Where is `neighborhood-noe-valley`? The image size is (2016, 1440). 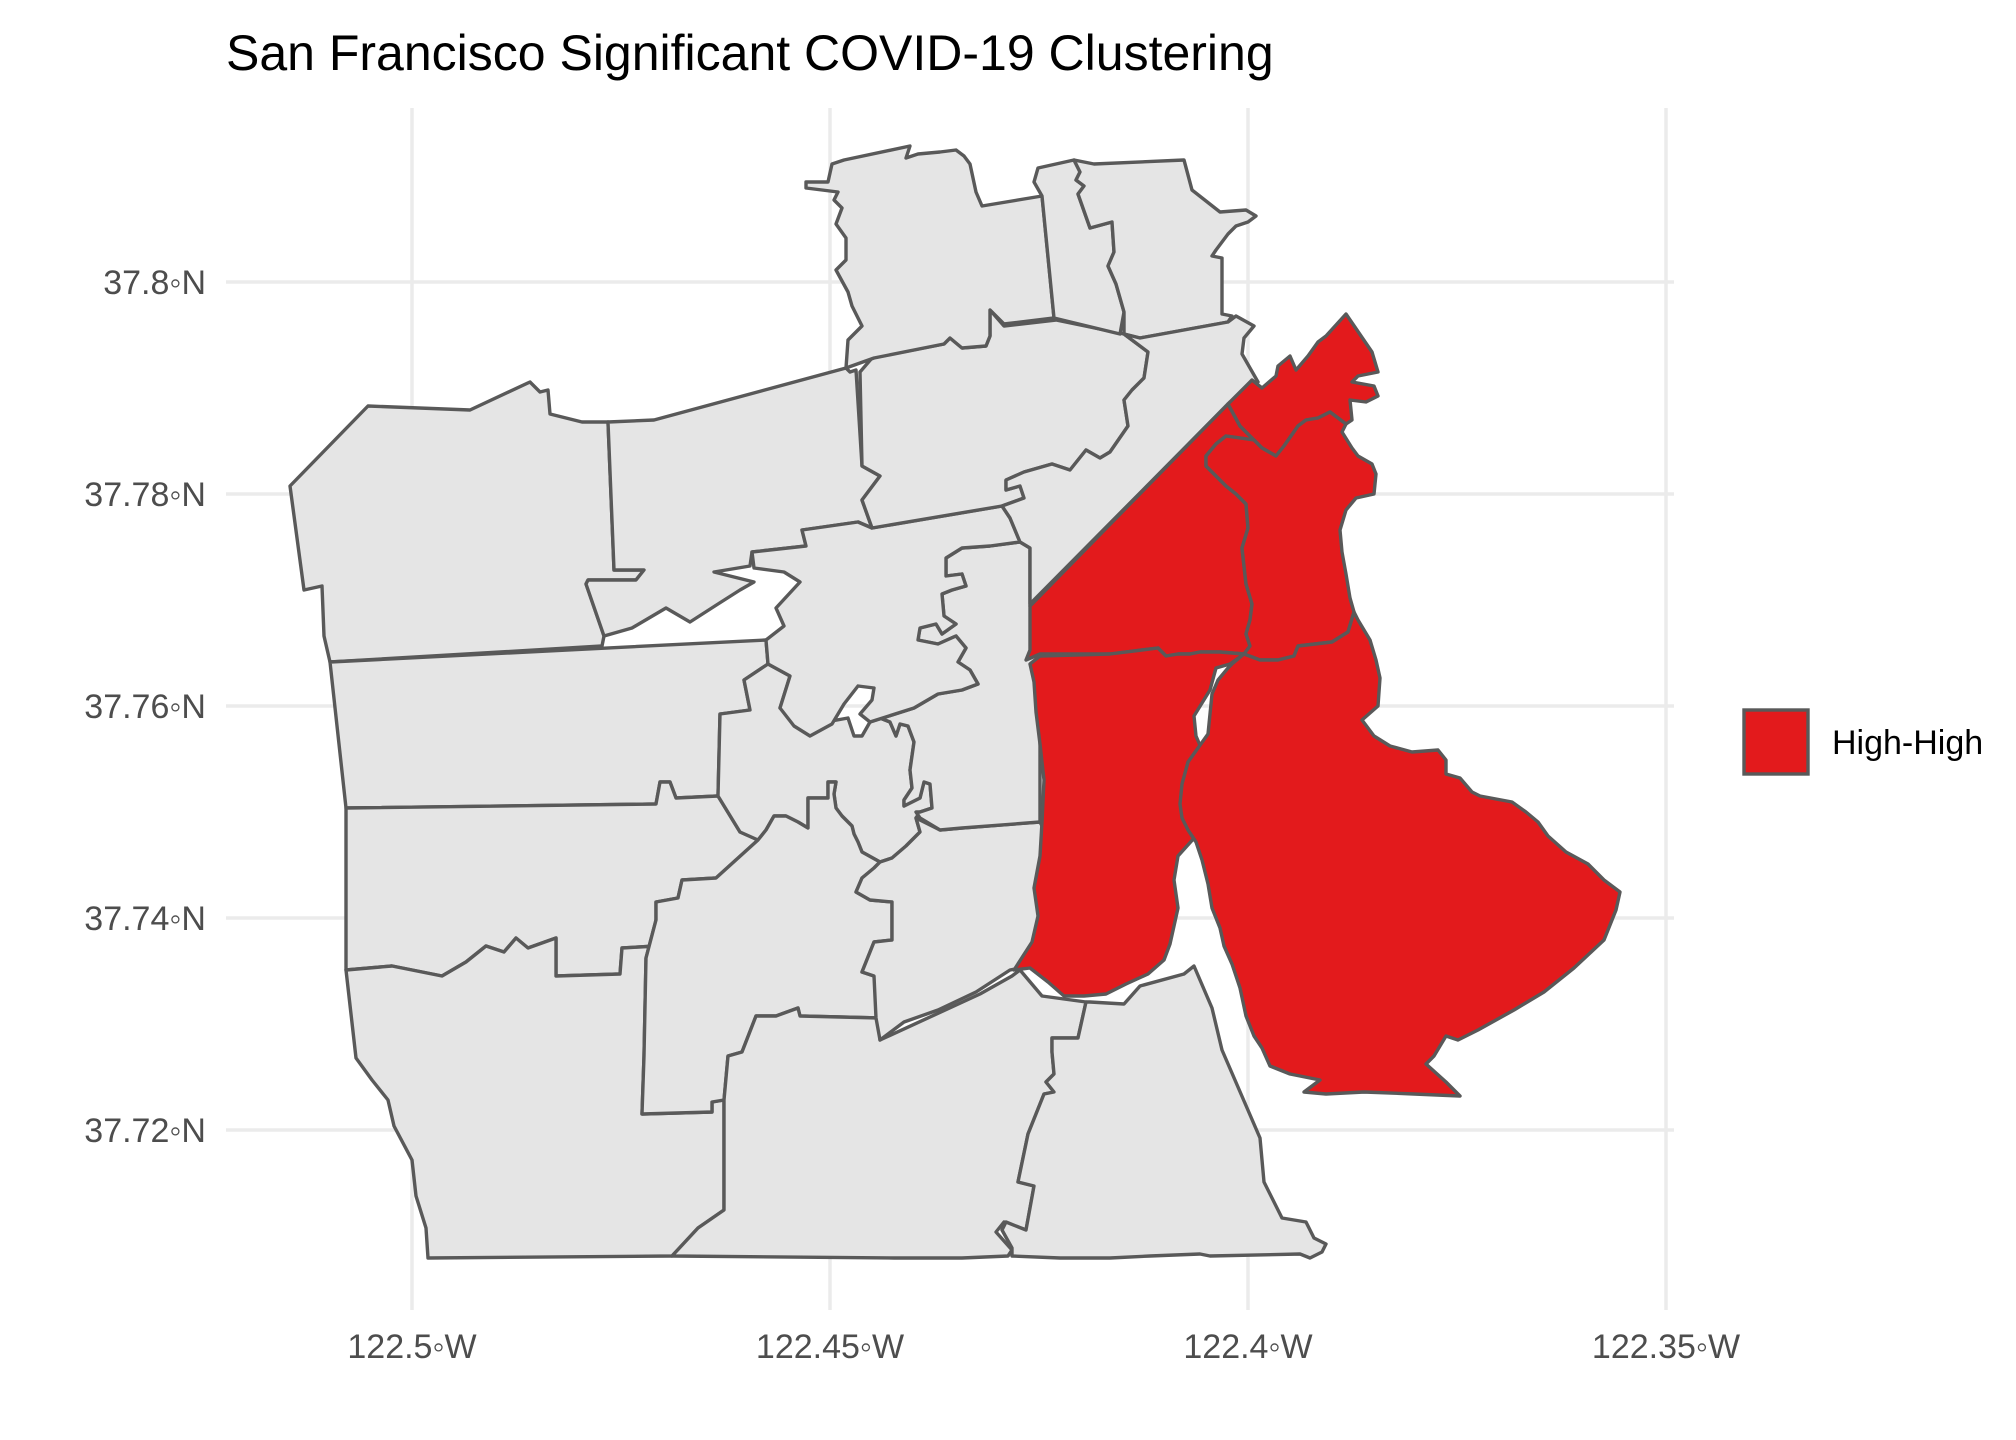 neighborhood-noe-valley is located at coordinates (1130, 460).